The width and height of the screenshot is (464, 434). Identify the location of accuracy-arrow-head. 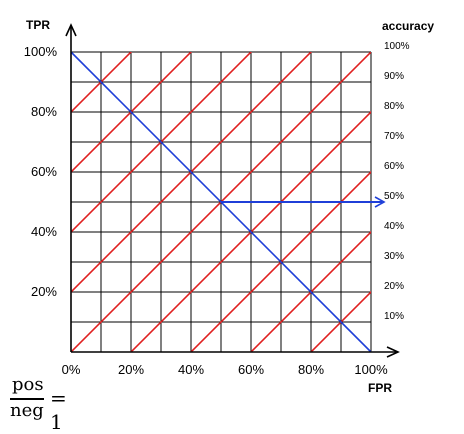
(380, 202).